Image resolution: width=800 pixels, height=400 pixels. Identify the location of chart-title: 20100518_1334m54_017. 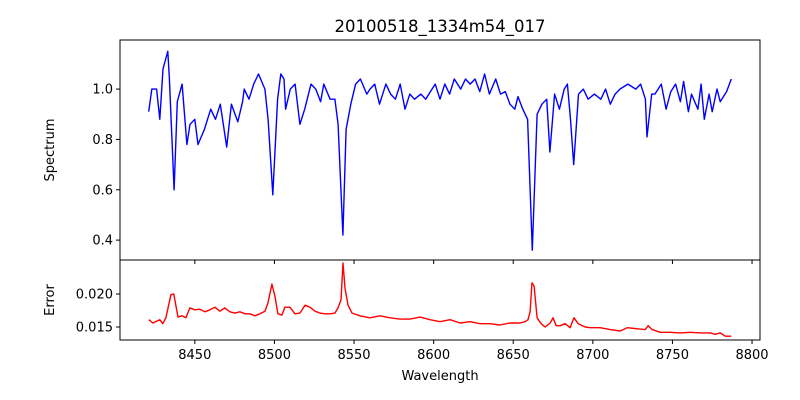
(439, 27).